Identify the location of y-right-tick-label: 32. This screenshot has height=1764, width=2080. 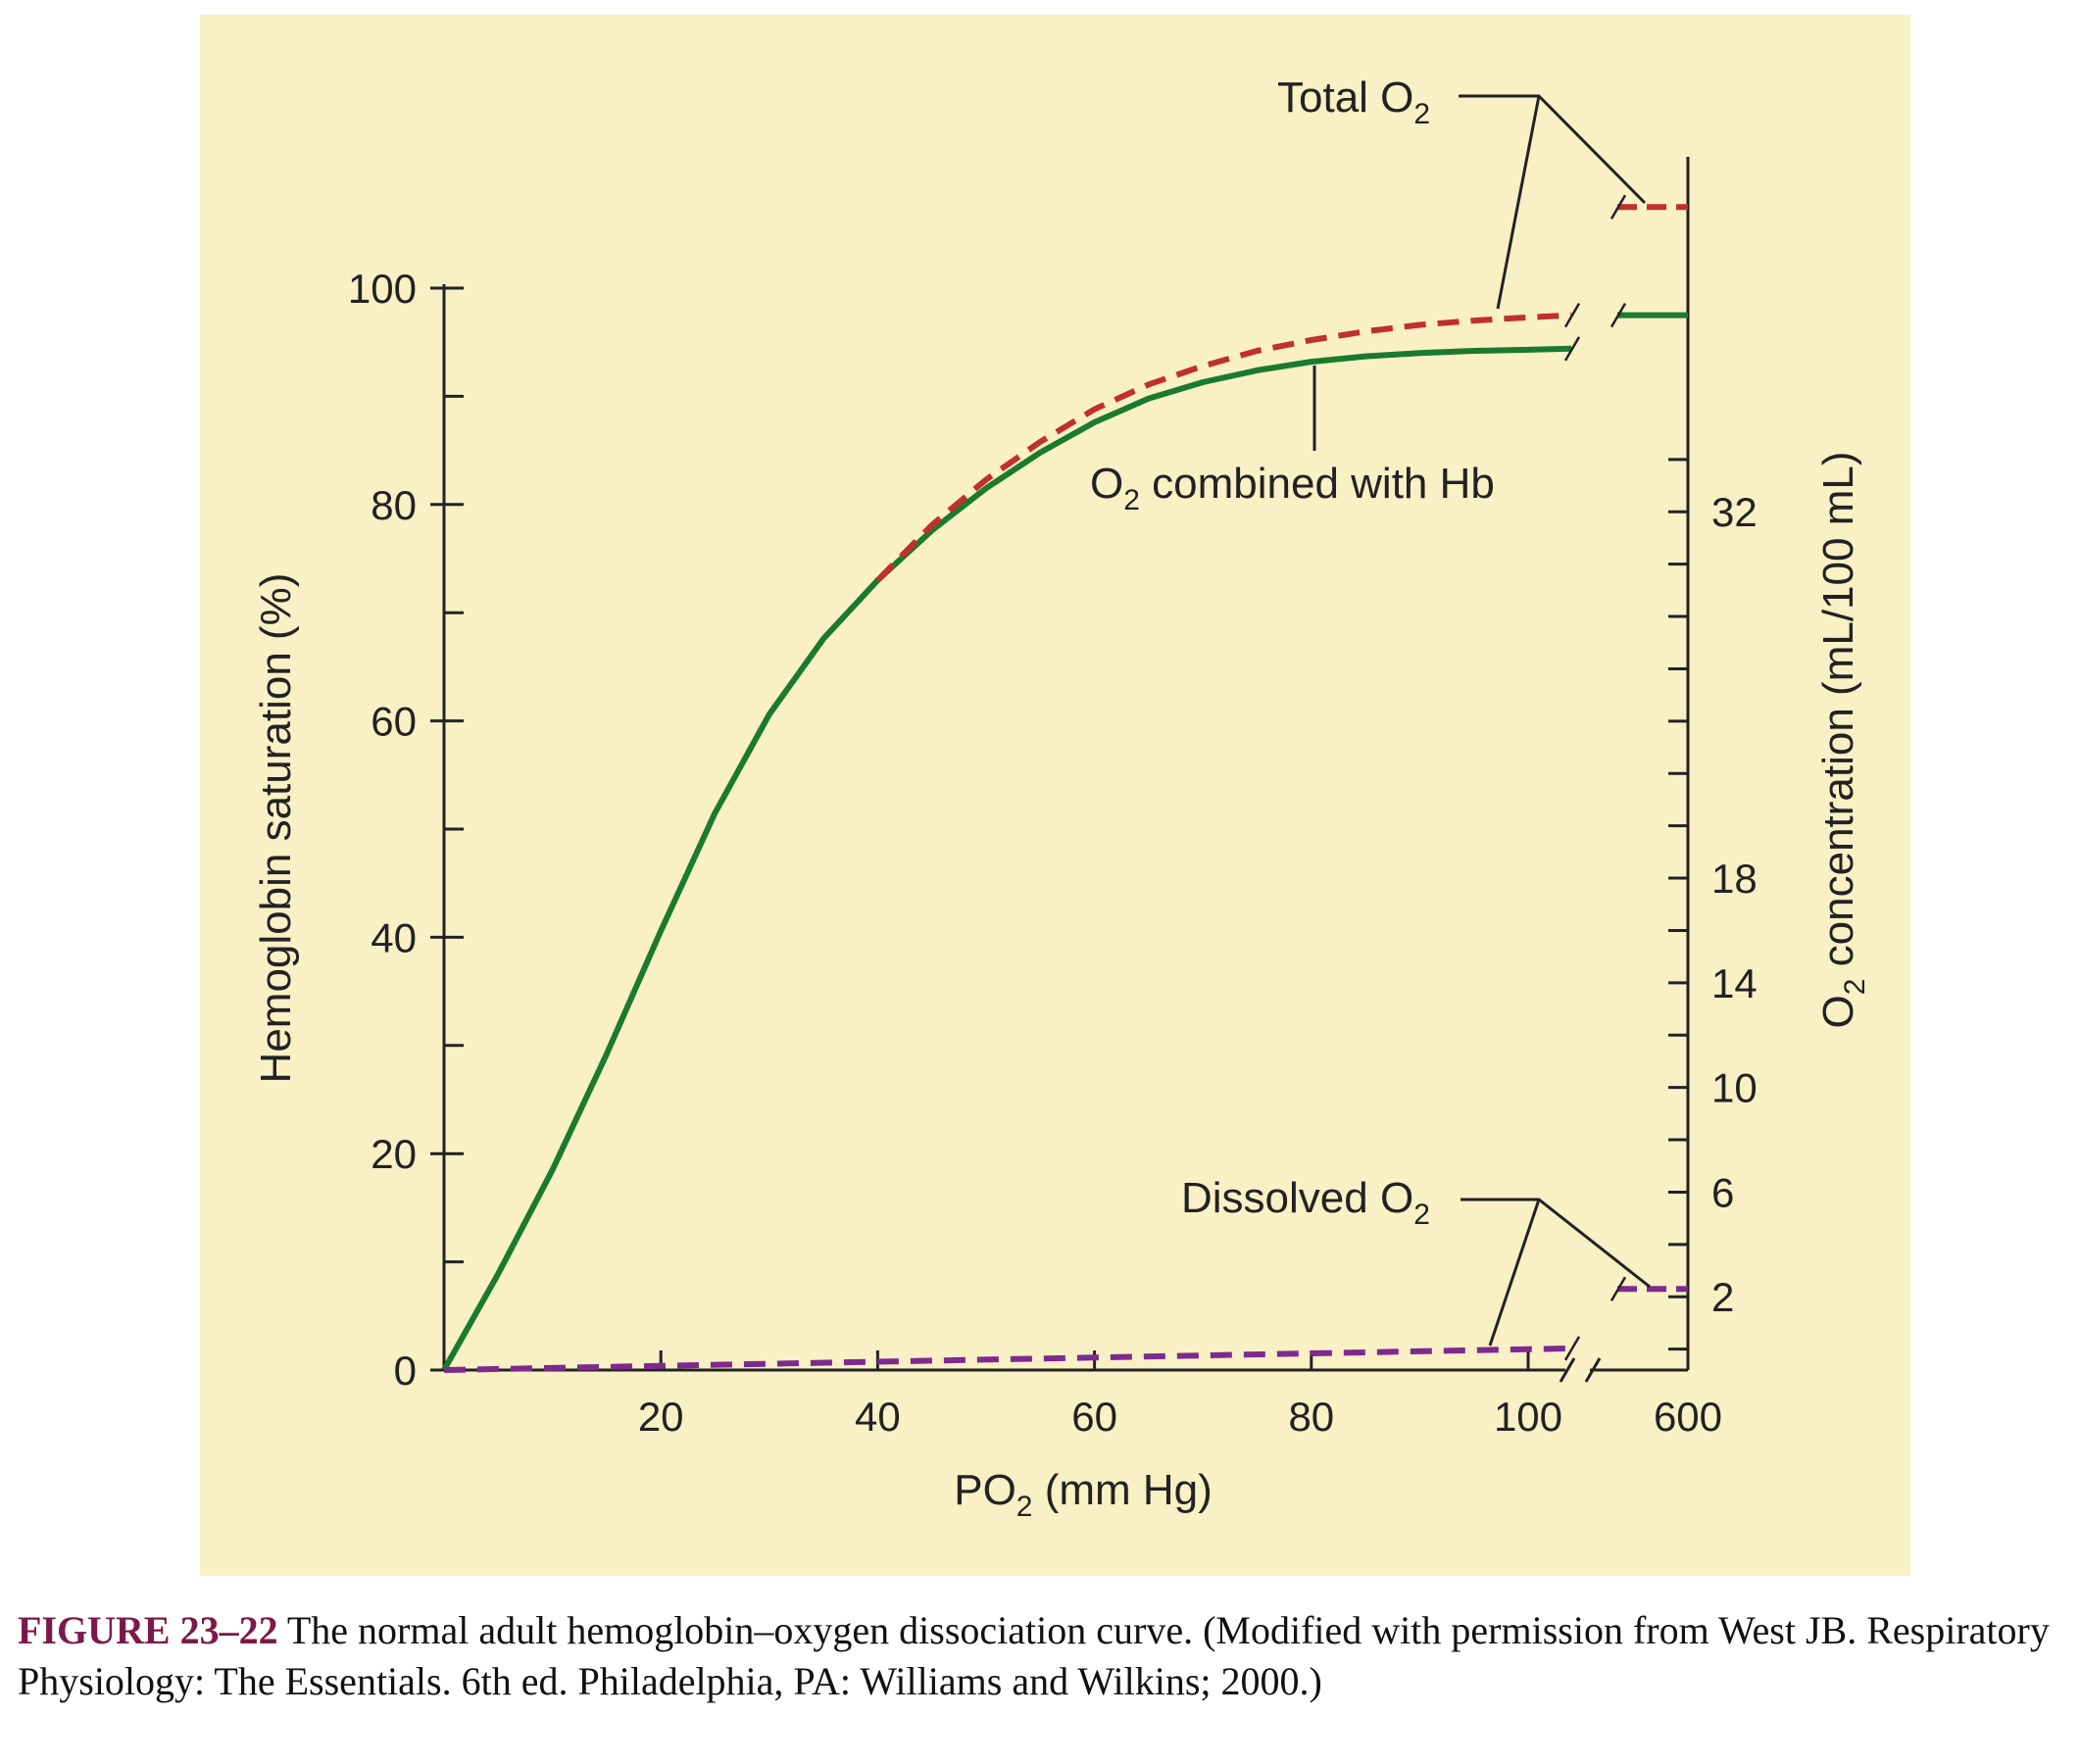
(1734, 512).